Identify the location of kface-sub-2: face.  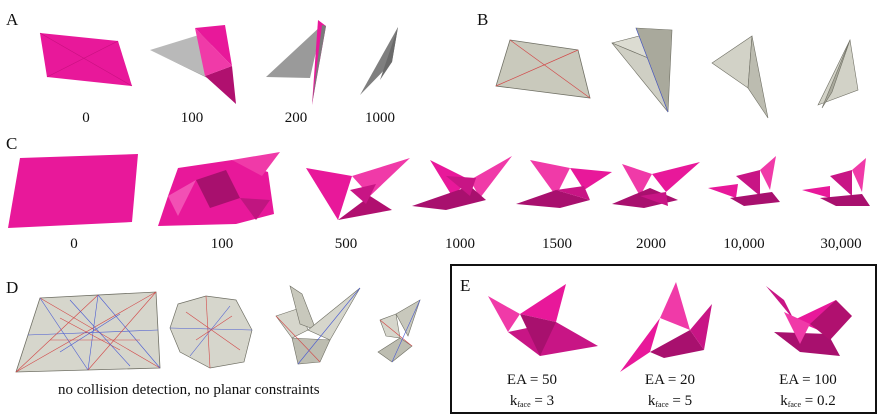
(662, 404).